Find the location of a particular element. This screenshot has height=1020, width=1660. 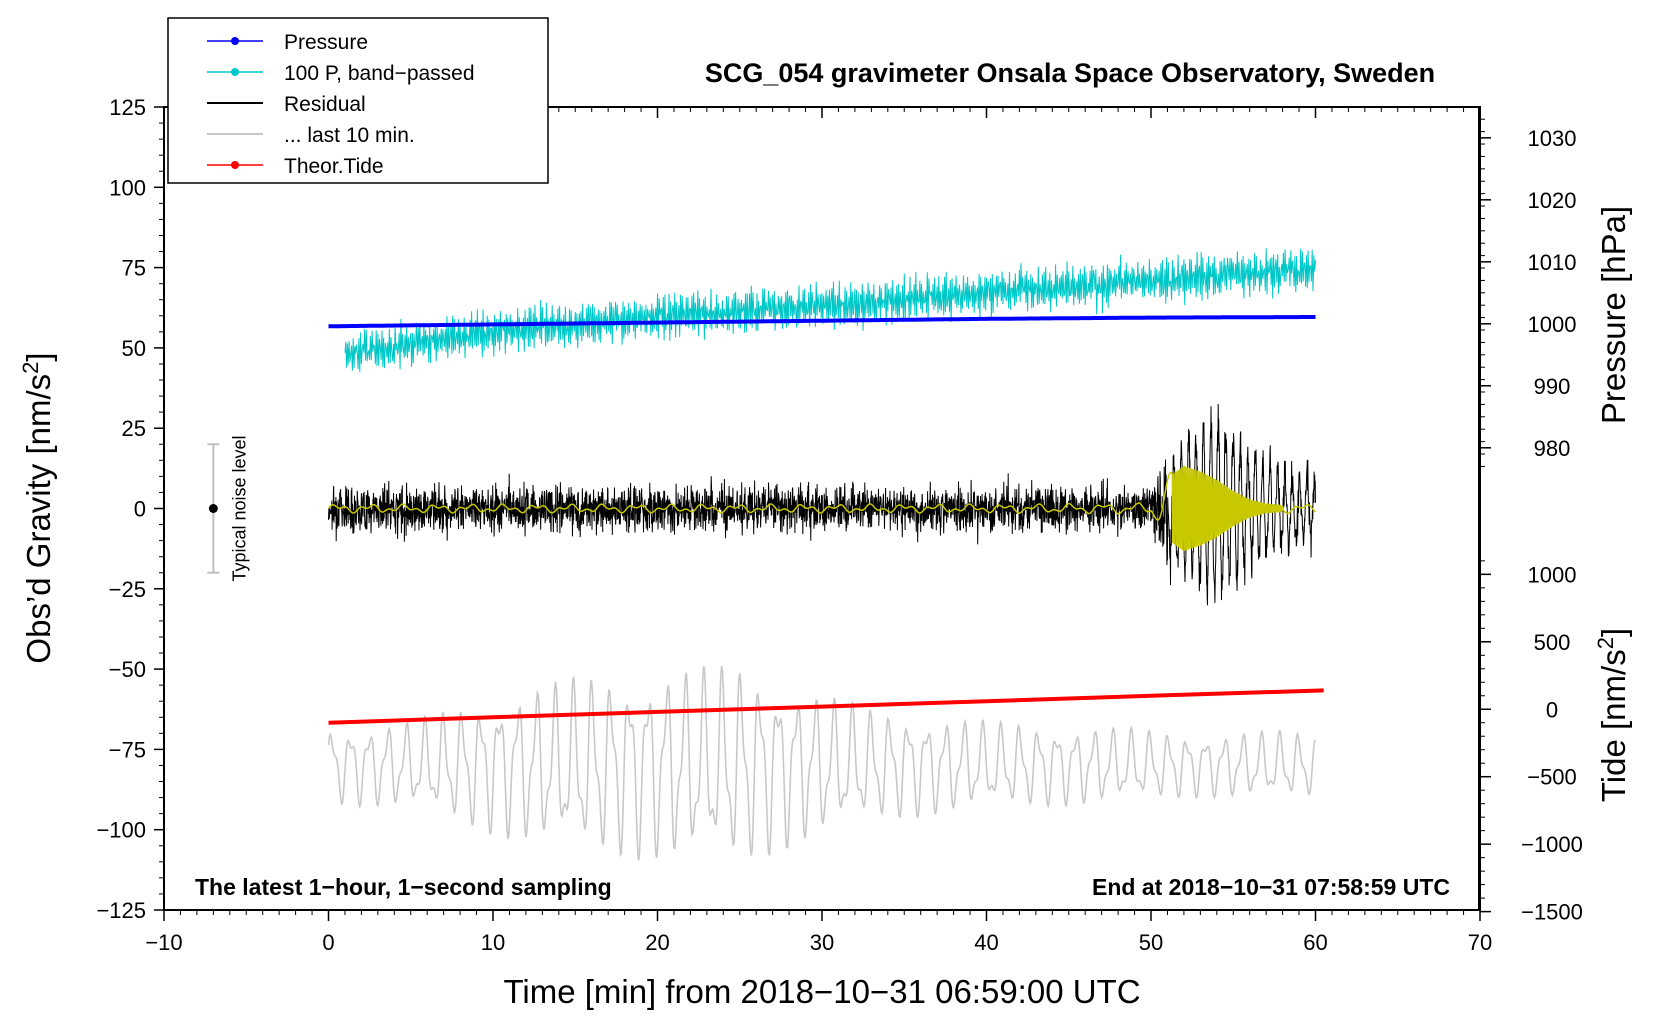

annotation-end-time: End at 2018−10−31 07:58:59 UTC is located at coordinates (1271, 887).